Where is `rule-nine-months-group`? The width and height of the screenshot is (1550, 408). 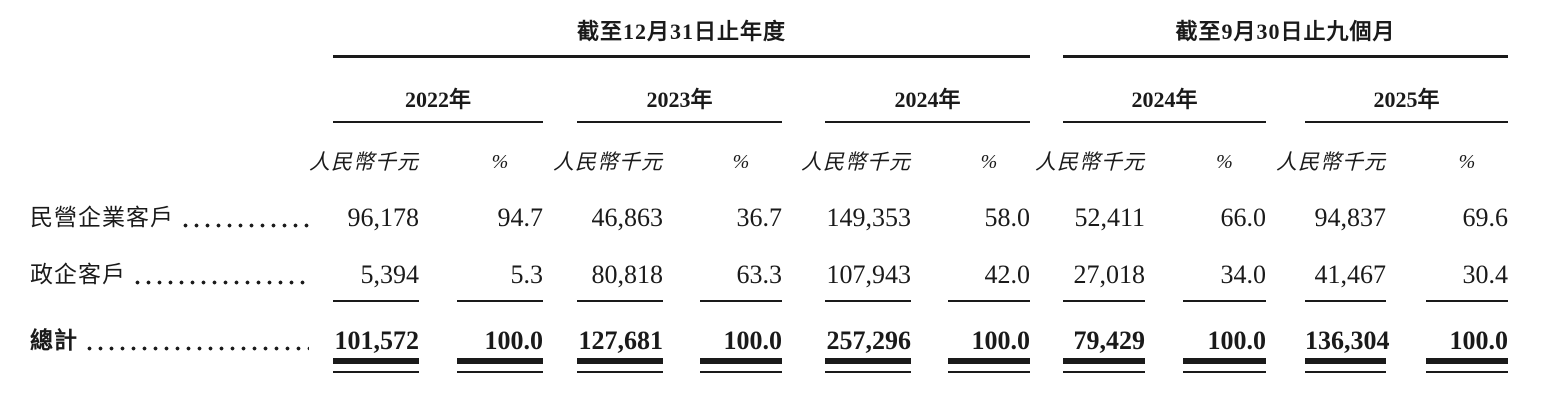 rule-nine-months-group is located at coordinates (1285, 56).